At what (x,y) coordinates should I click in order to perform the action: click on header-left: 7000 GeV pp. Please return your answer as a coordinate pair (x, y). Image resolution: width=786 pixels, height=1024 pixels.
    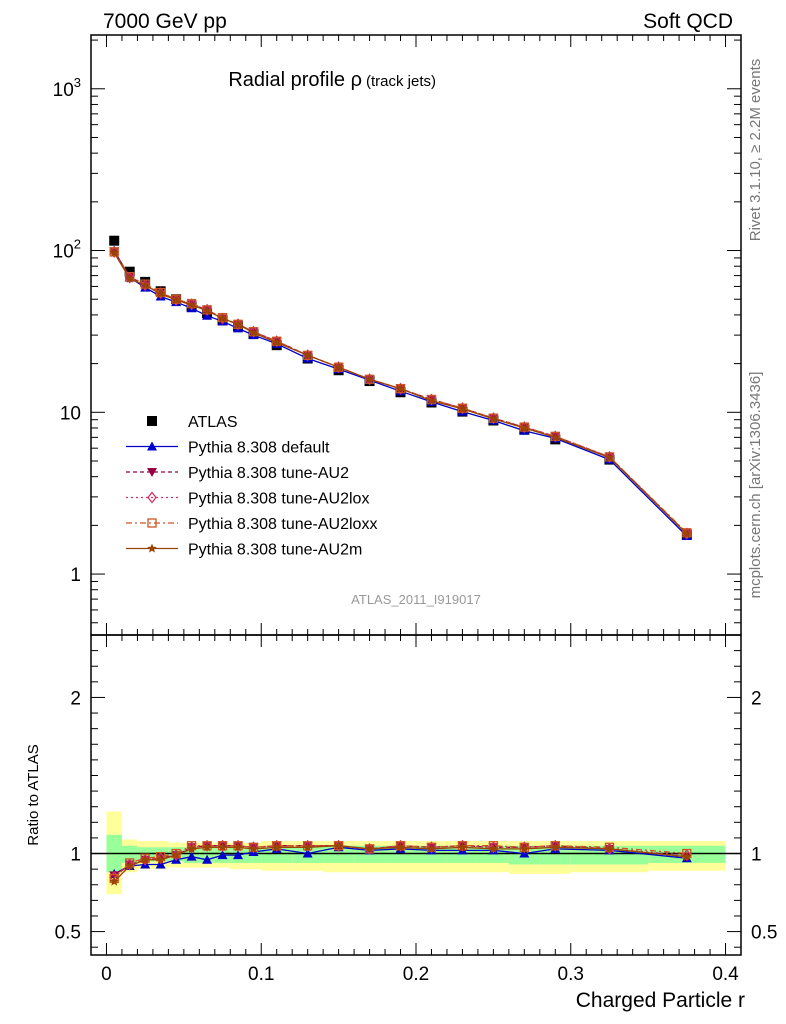
    Looking at the image, I should click on (165, 21).